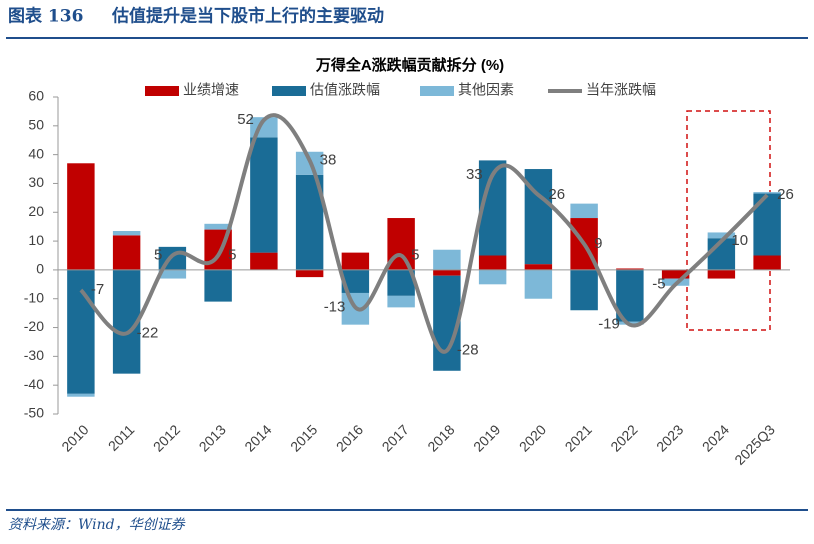 Image resolution: width=814 pixels, height=544 pixels. Describe the element at coordinates (609, 324) in the screenshot. I see `data-label: -19` at that location.